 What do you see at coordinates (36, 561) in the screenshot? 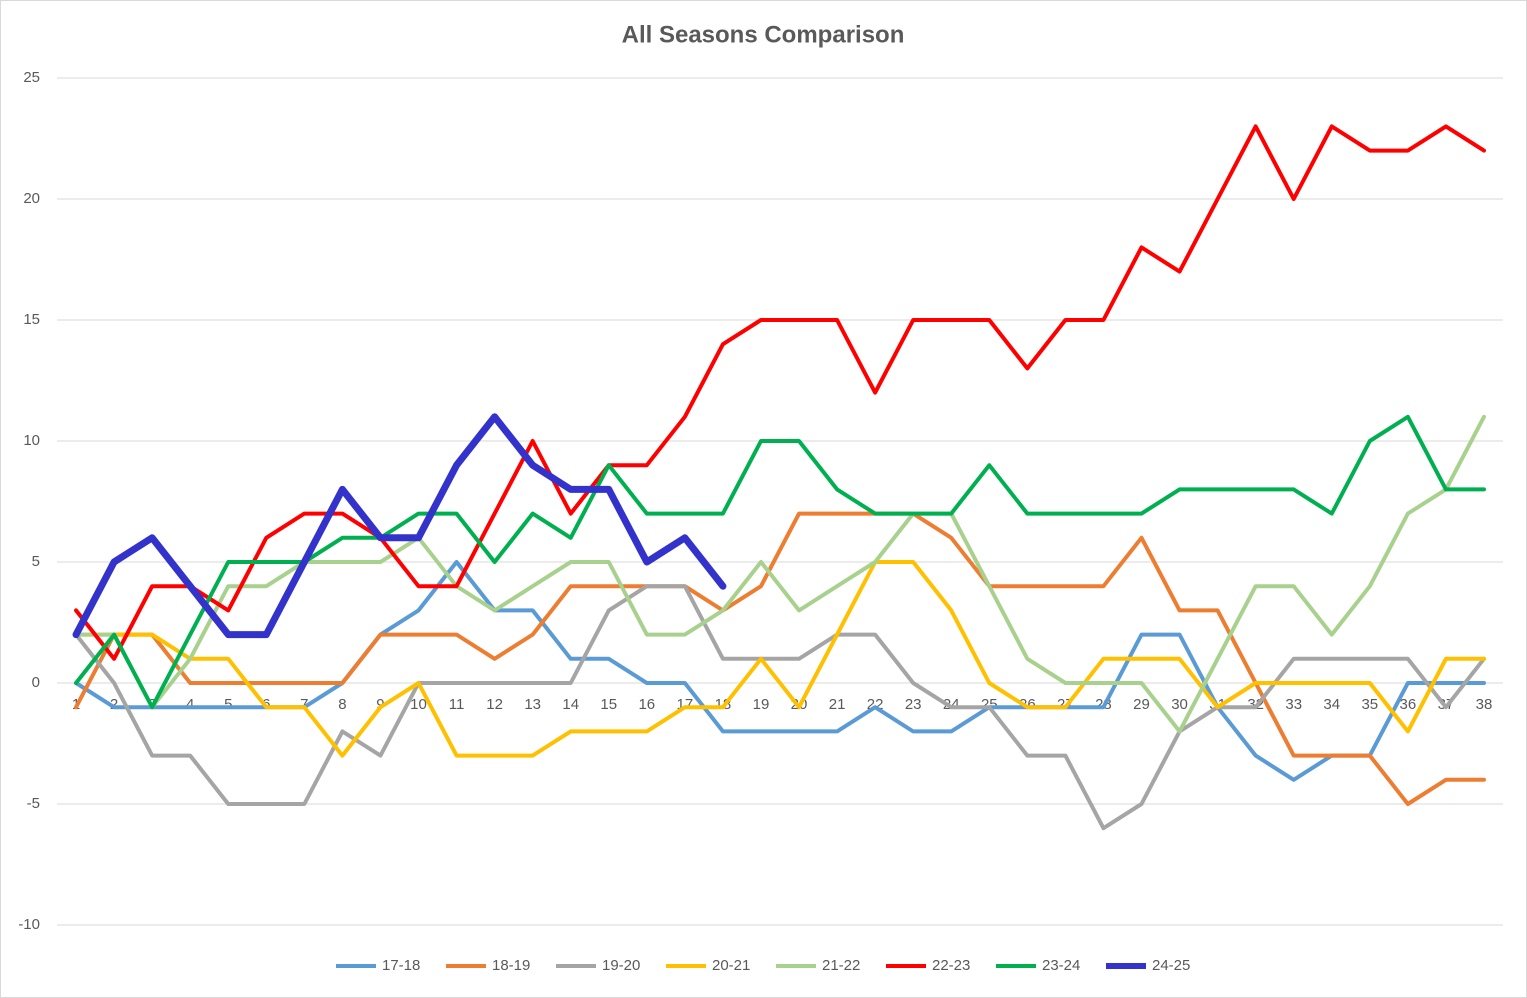
I see `y-tick-label: 5` at bounding box center [36, 561].